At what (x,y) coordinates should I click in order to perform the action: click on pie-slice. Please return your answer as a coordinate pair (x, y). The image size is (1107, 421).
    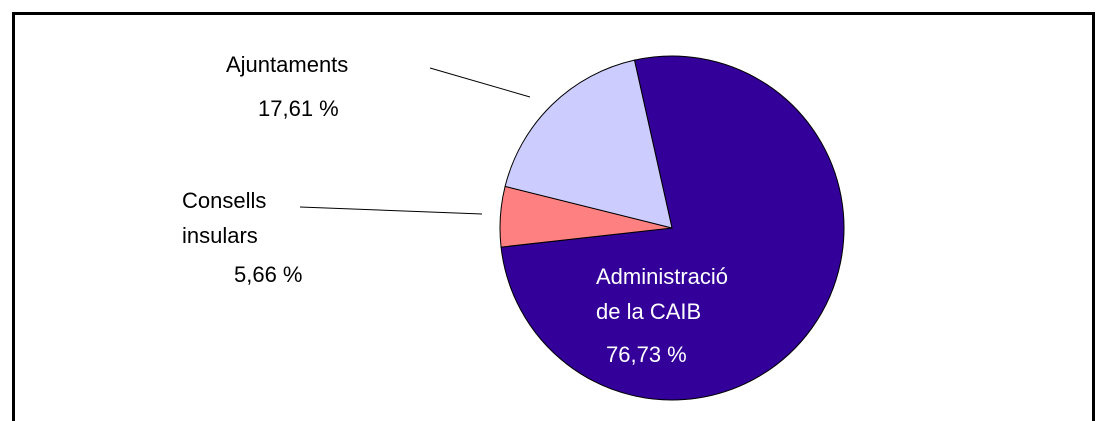
    Looking at the image, I should click on (588, 144).